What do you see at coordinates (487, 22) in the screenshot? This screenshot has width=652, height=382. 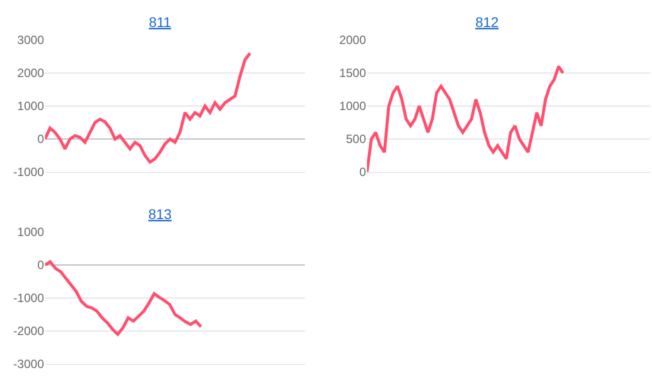 I see `chart-title: 812` at bounding box center [487, 22].